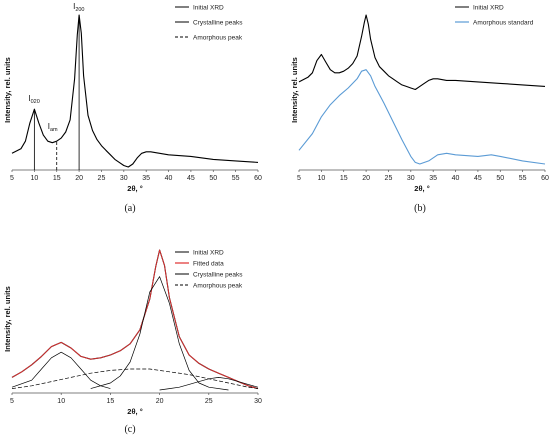 This screenshot has height=437, width=550. What do you see at coordinates (420, 208) in the screenshot?
I see `panel-caption: (b)` at bounding box center [420, 208].